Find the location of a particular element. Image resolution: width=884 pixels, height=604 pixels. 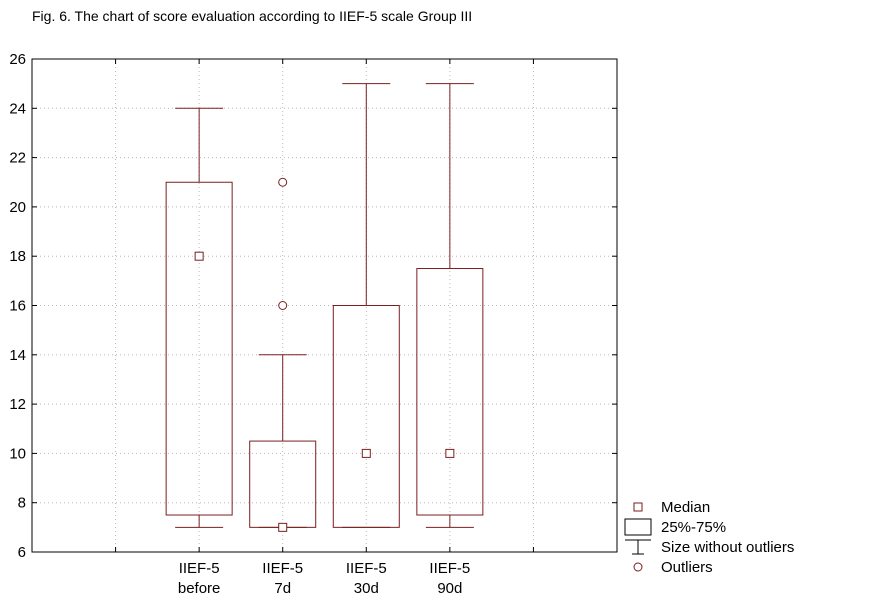

y-tick-label: 6 is located at coordinates (22, 552).